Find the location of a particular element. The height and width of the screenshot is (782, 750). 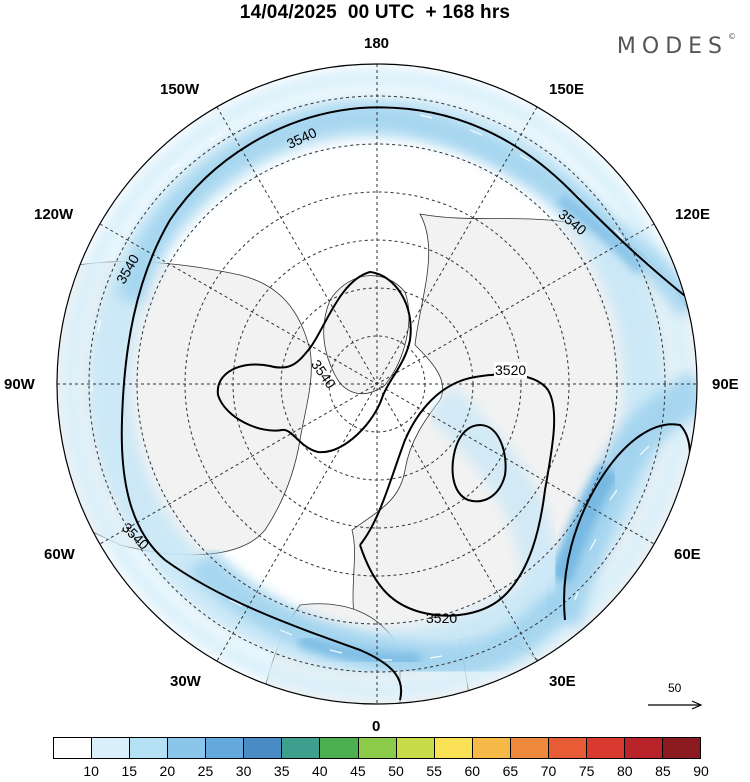

colorbar-tick-label: 20 is located at coordinates (167, 771).